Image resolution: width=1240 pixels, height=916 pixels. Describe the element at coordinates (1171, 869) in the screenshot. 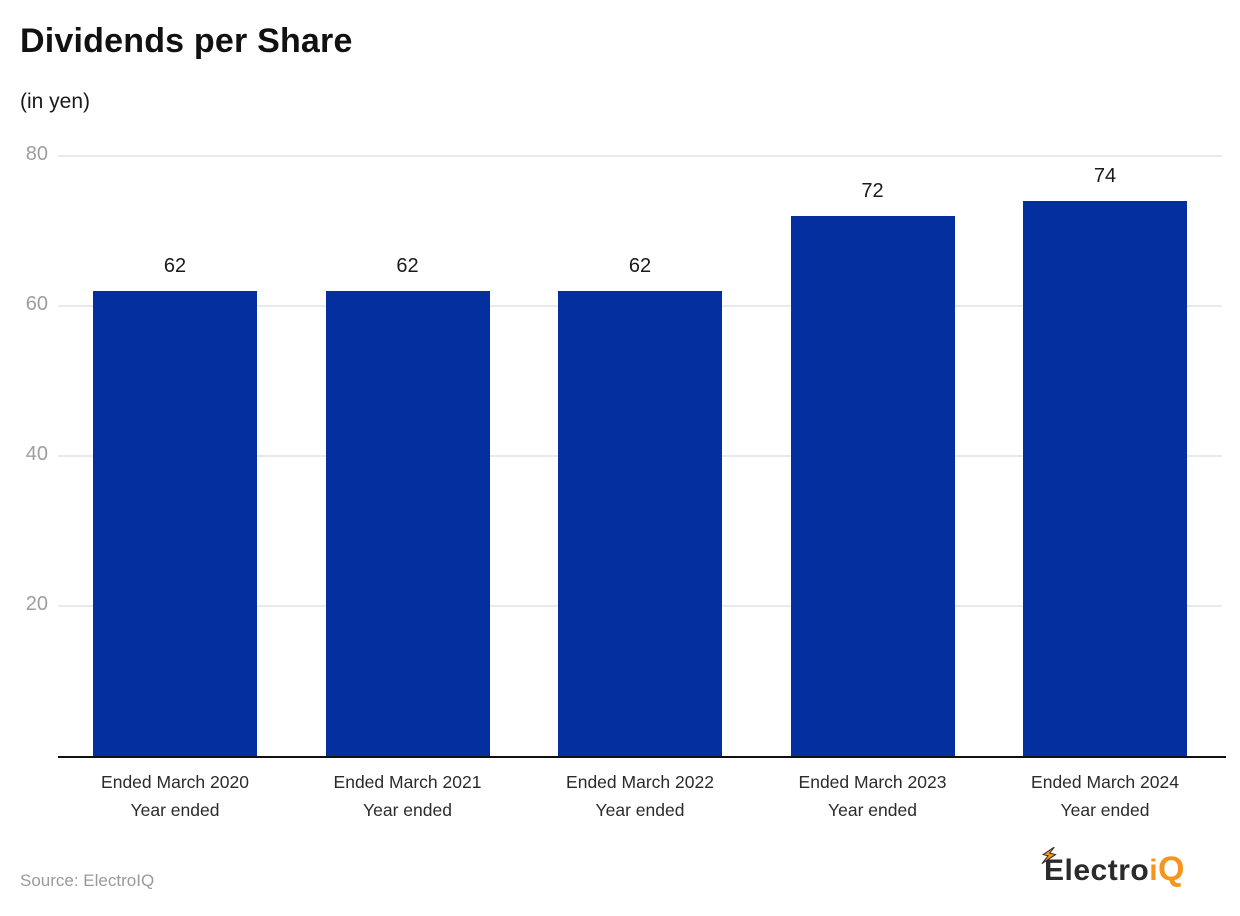

I see `logo-text-q: Q` at that location.